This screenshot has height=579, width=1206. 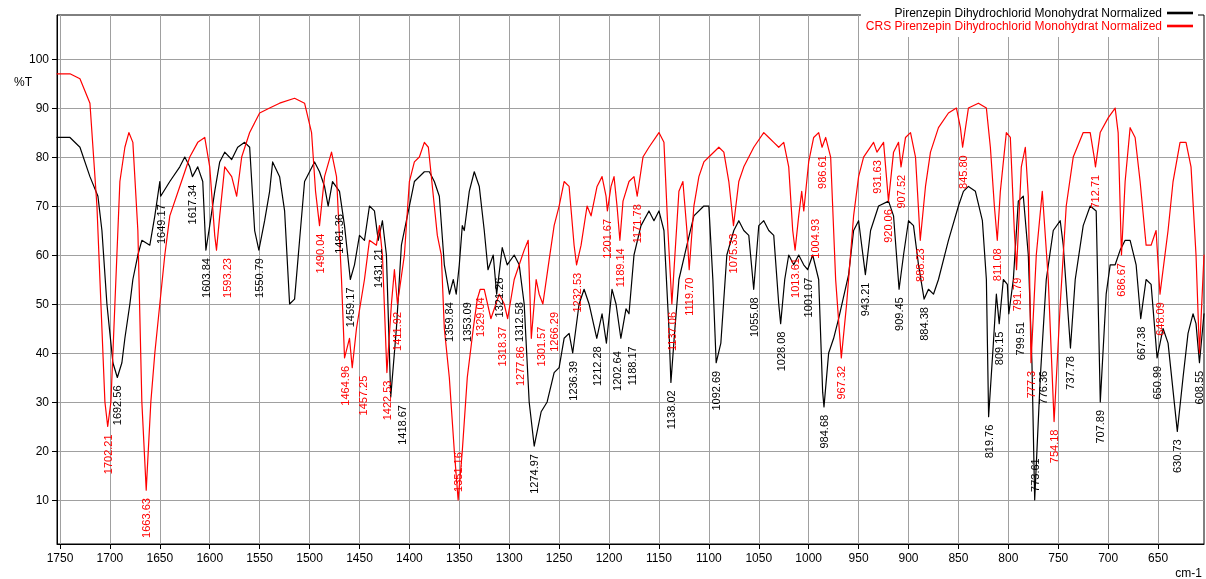 I want to click on x-tick-label: 1350, so click(x=459, y=558).